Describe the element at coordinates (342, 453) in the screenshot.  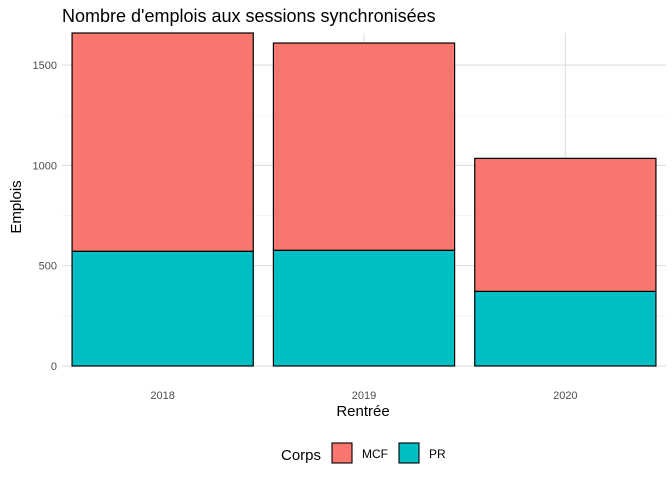
I see `legend-key-mcf` at that location.